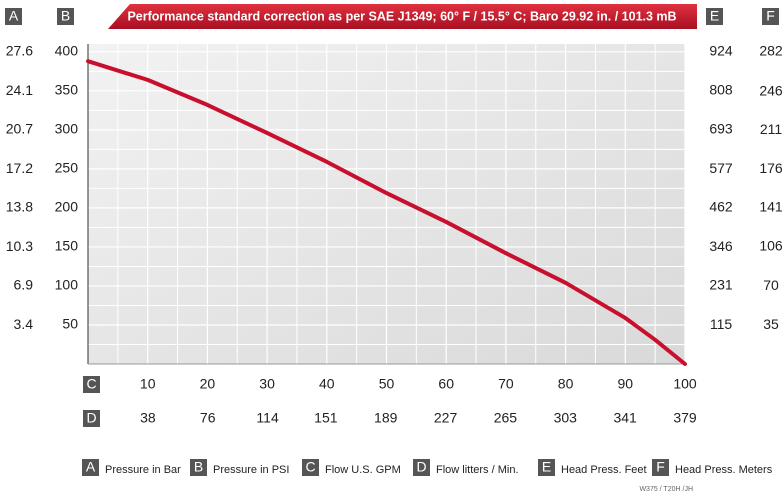 This screenshot has height=499, width=783. Describe the element at coordinates (143, 470) in the screenshot. I see `legend-label: Pressure in Bar` at that location.